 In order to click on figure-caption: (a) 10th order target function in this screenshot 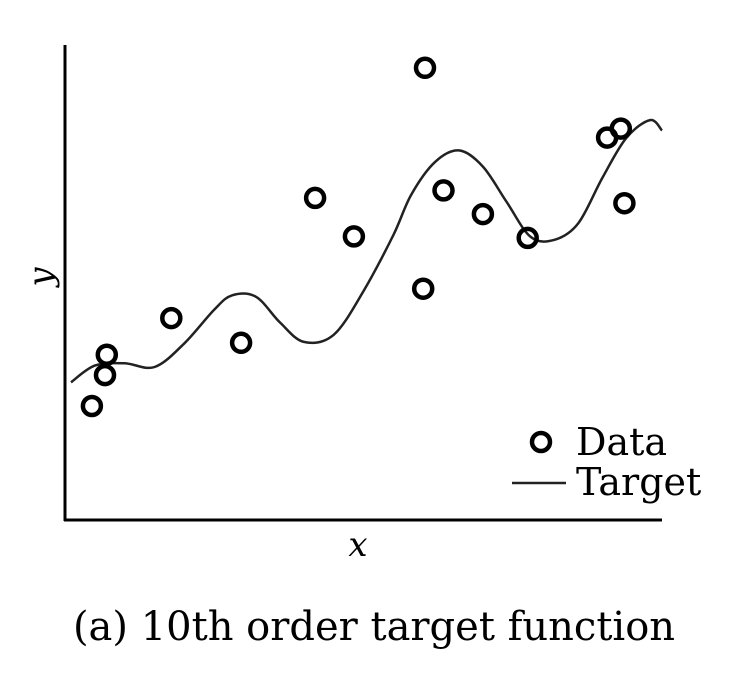, I will do `click(374, 627)`.